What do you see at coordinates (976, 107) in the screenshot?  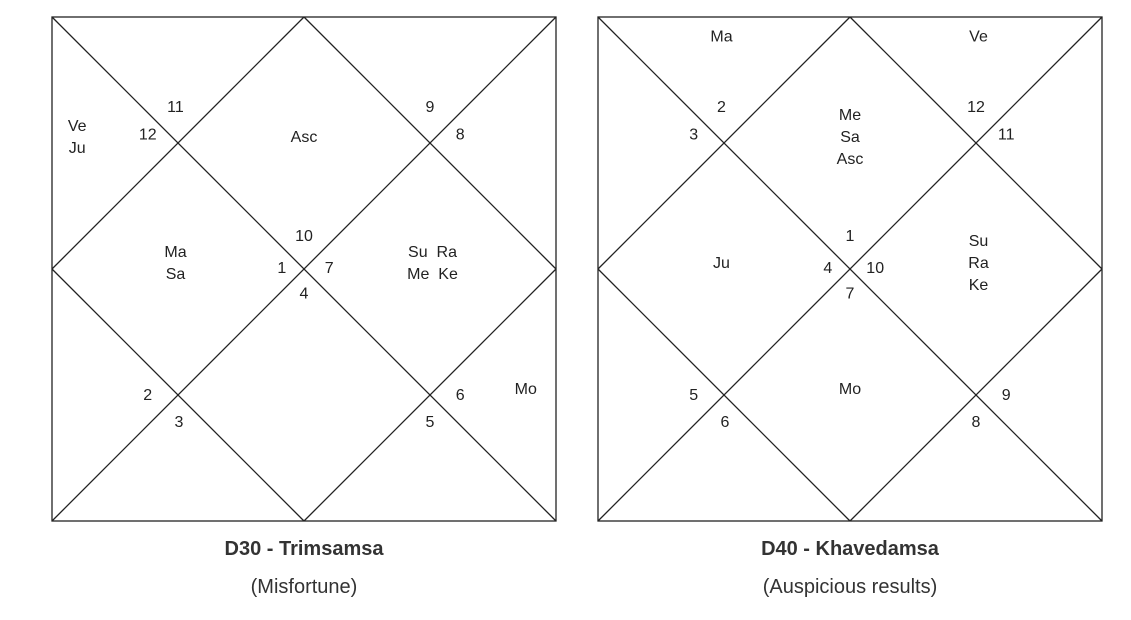 I see `house-12-sign-number: 12` at bounding box center [976, 107].